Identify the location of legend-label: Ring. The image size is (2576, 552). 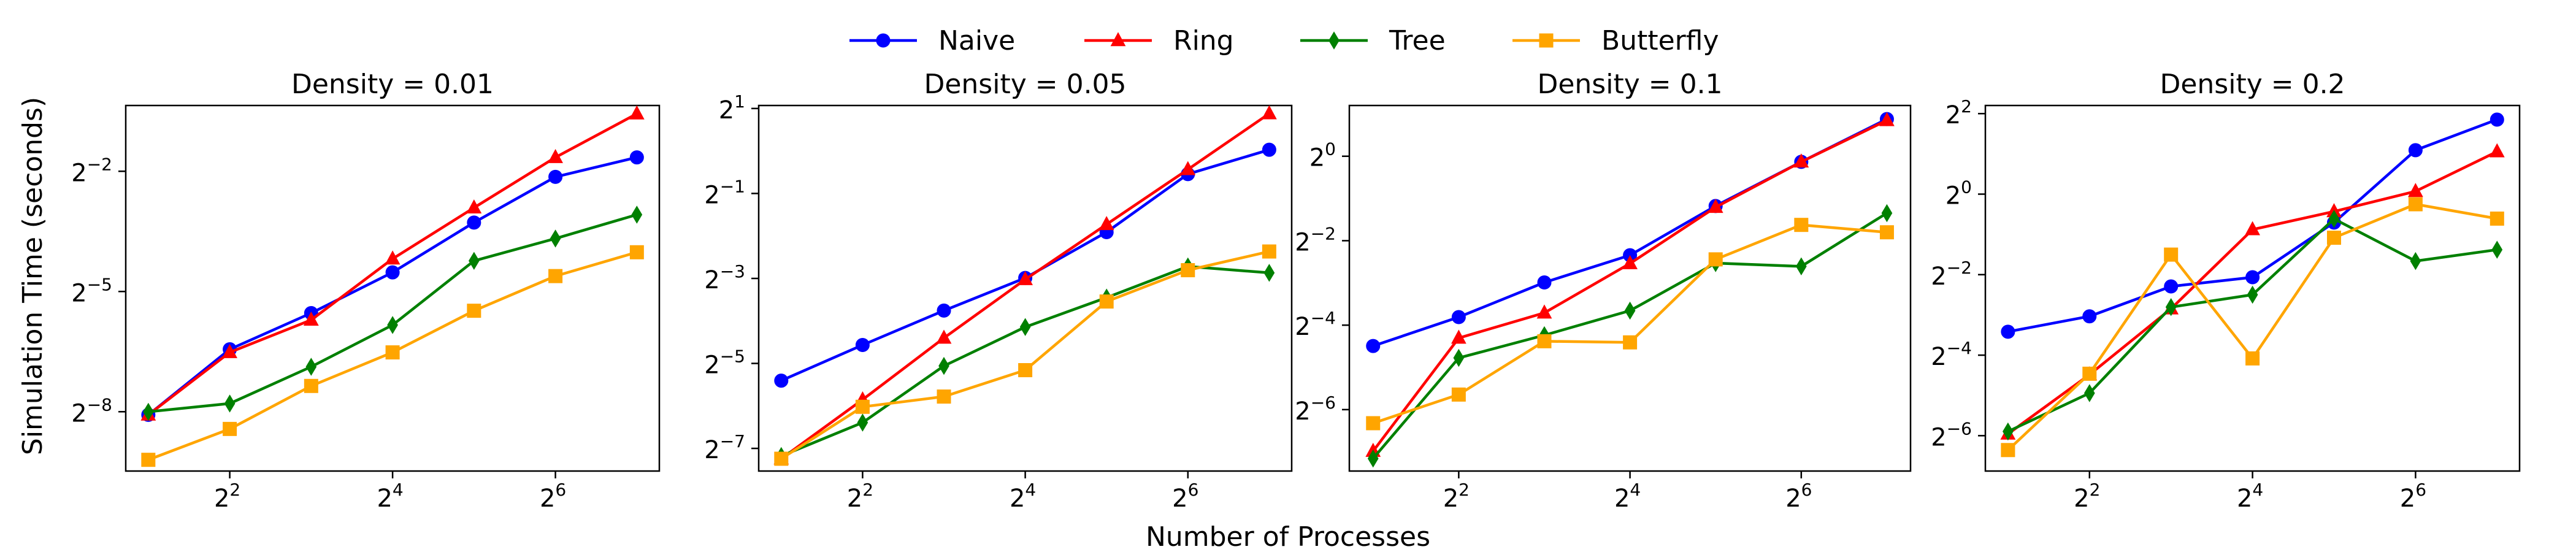
(1203, 40).